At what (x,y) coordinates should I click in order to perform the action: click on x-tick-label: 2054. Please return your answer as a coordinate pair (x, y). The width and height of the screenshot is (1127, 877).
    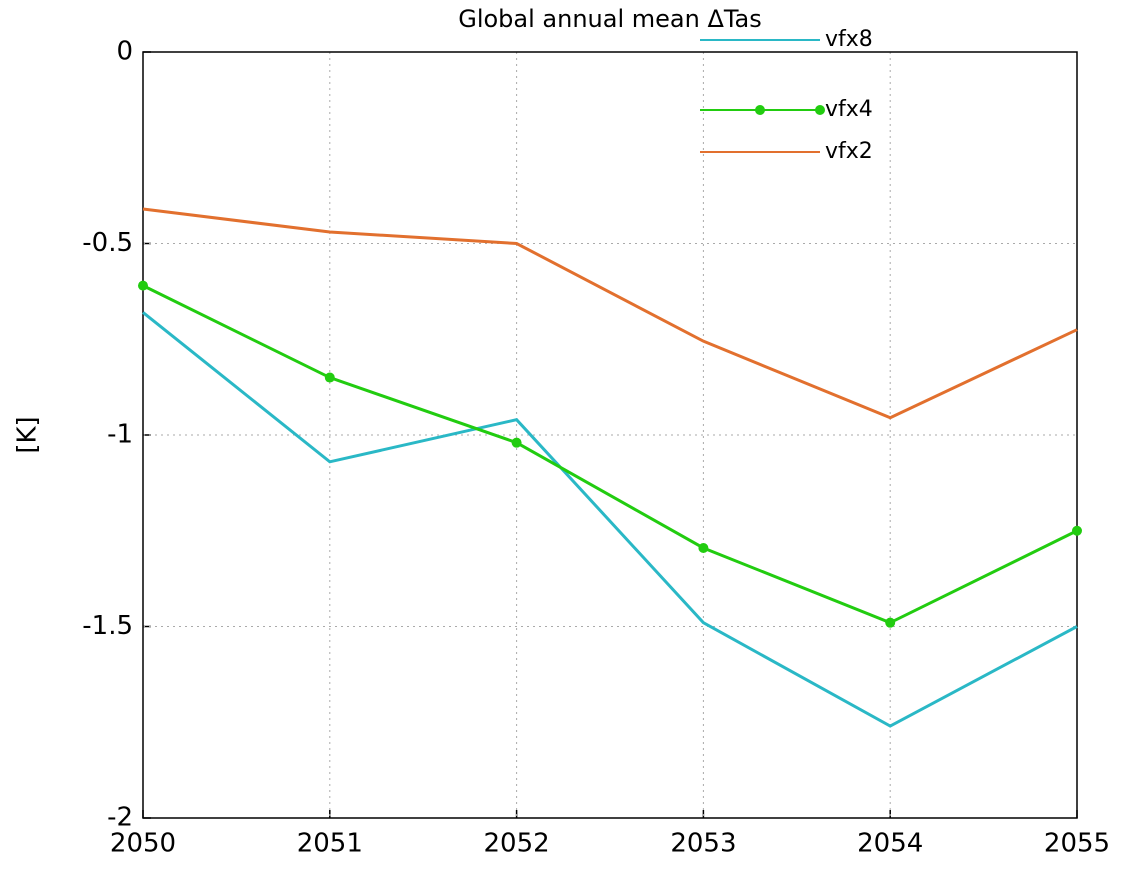
    Looking at the image, I should click on (890, 844).